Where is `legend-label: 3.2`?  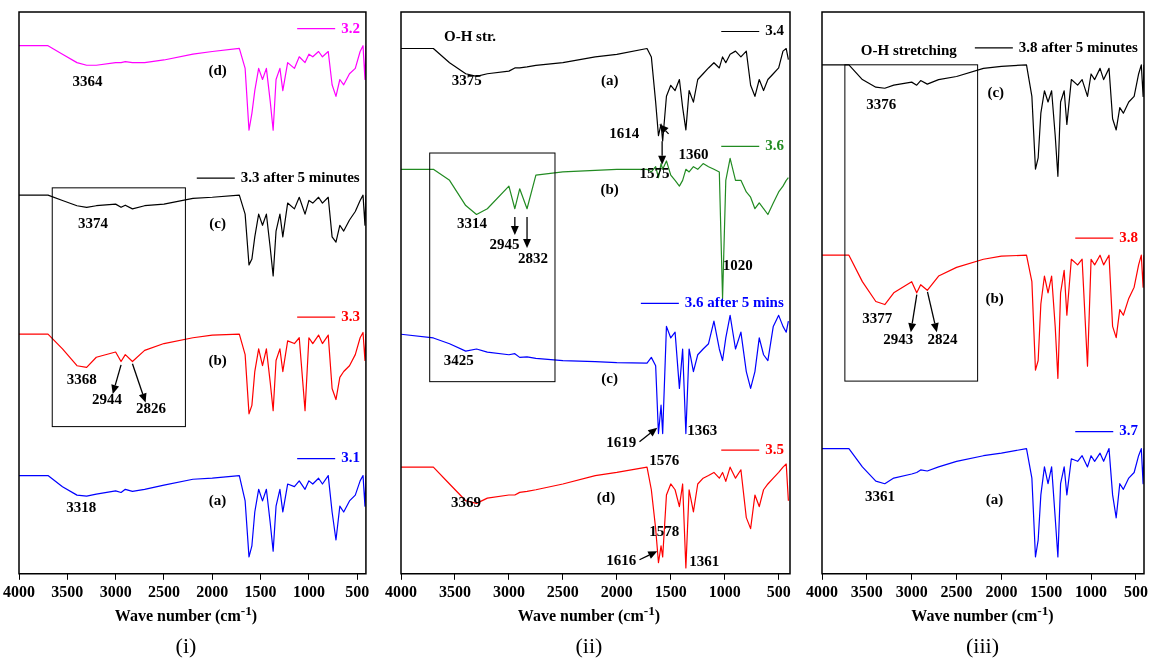 legend-label: 3.2 is located at coordinates (350, 27).